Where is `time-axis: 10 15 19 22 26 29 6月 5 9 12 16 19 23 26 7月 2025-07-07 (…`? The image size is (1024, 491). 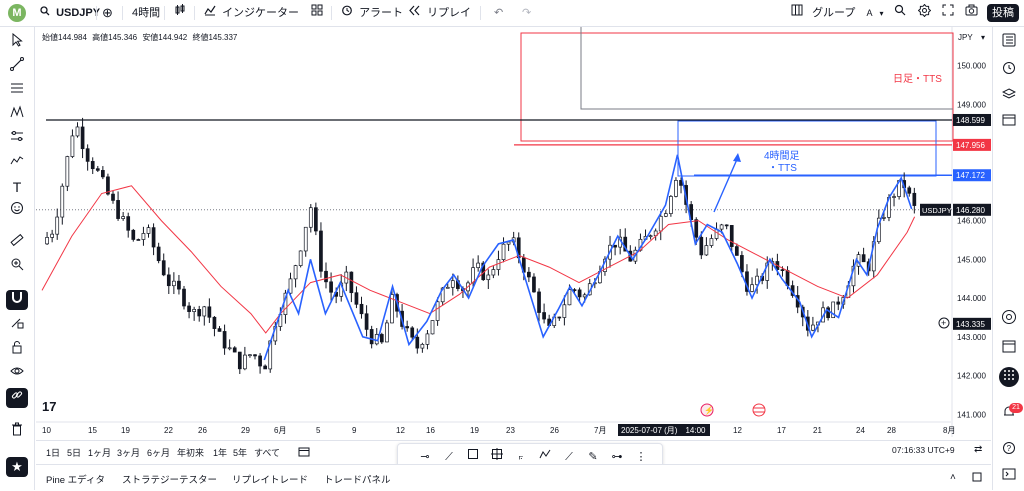 time-axis: 10 15 19 22 26 29 6月 5 9 12 16 19 23 26 7月 2025-07-07 (… is located at coordinates (498, 430).